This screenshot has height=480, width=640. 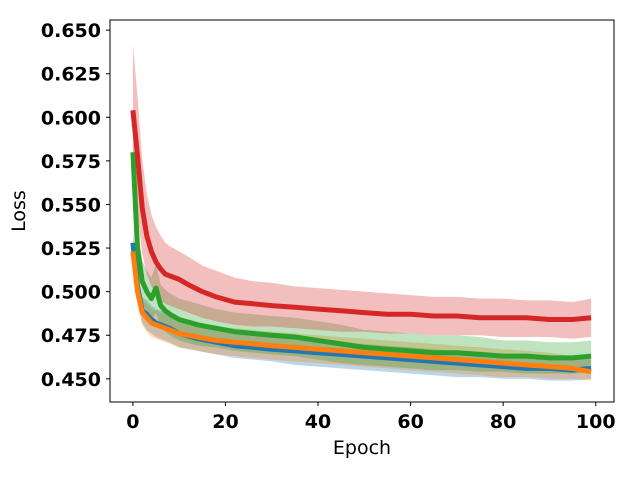 What do you see at coordinates (596, 422) in the screenshot?
I see `x-tick-label: 100` at bounding box center [596, 422].